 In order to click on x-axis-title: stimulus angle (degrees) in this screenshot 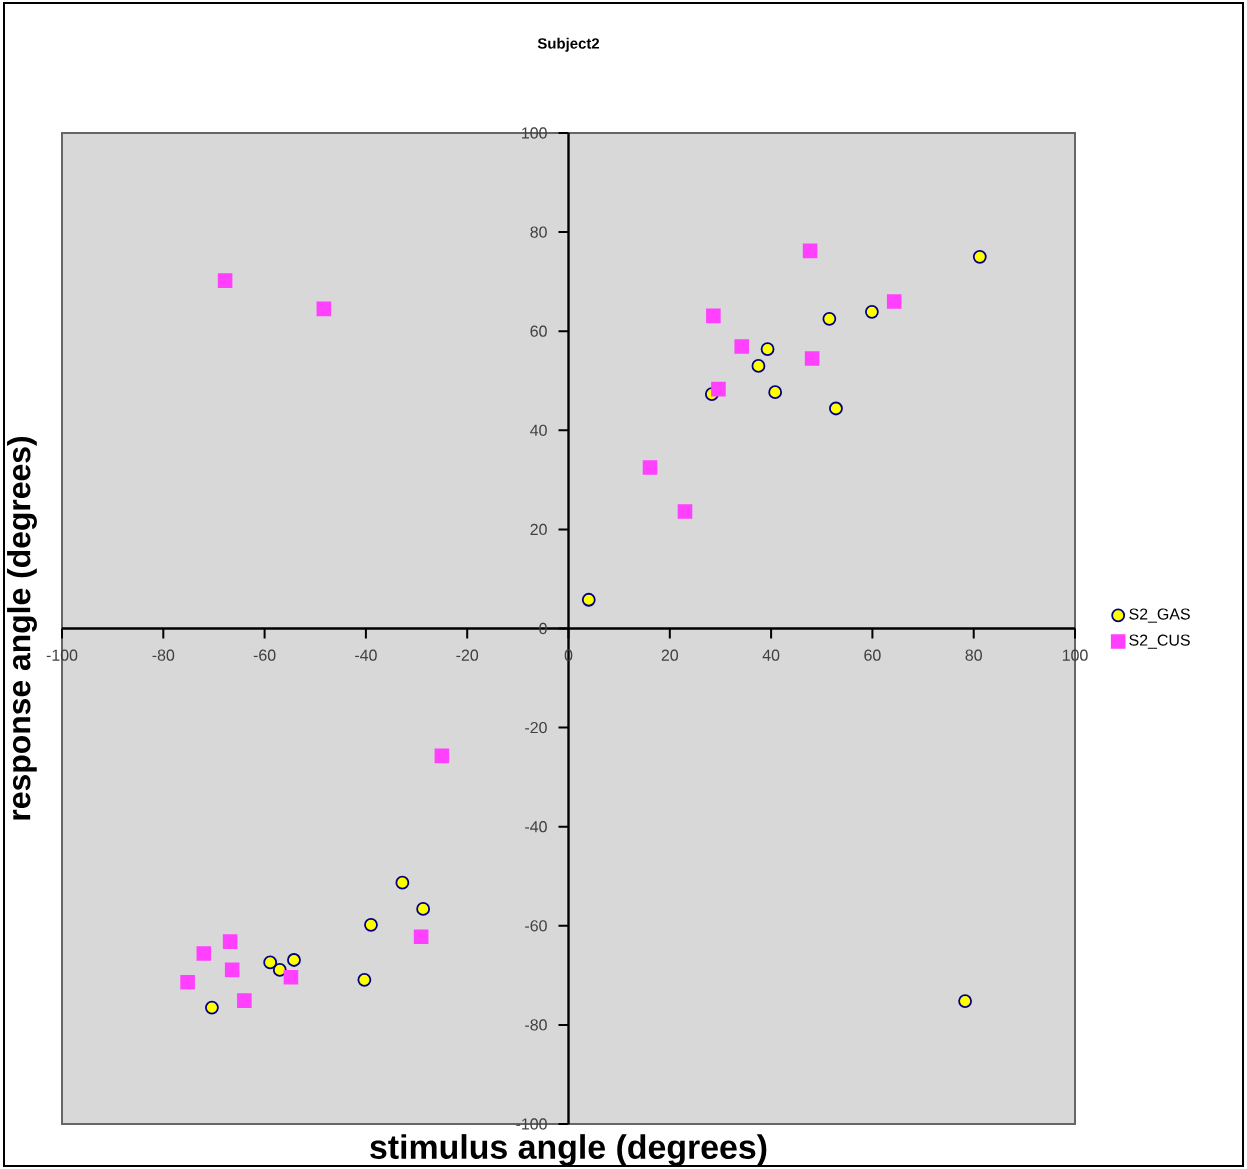, I will do `click(568, 1150)`.